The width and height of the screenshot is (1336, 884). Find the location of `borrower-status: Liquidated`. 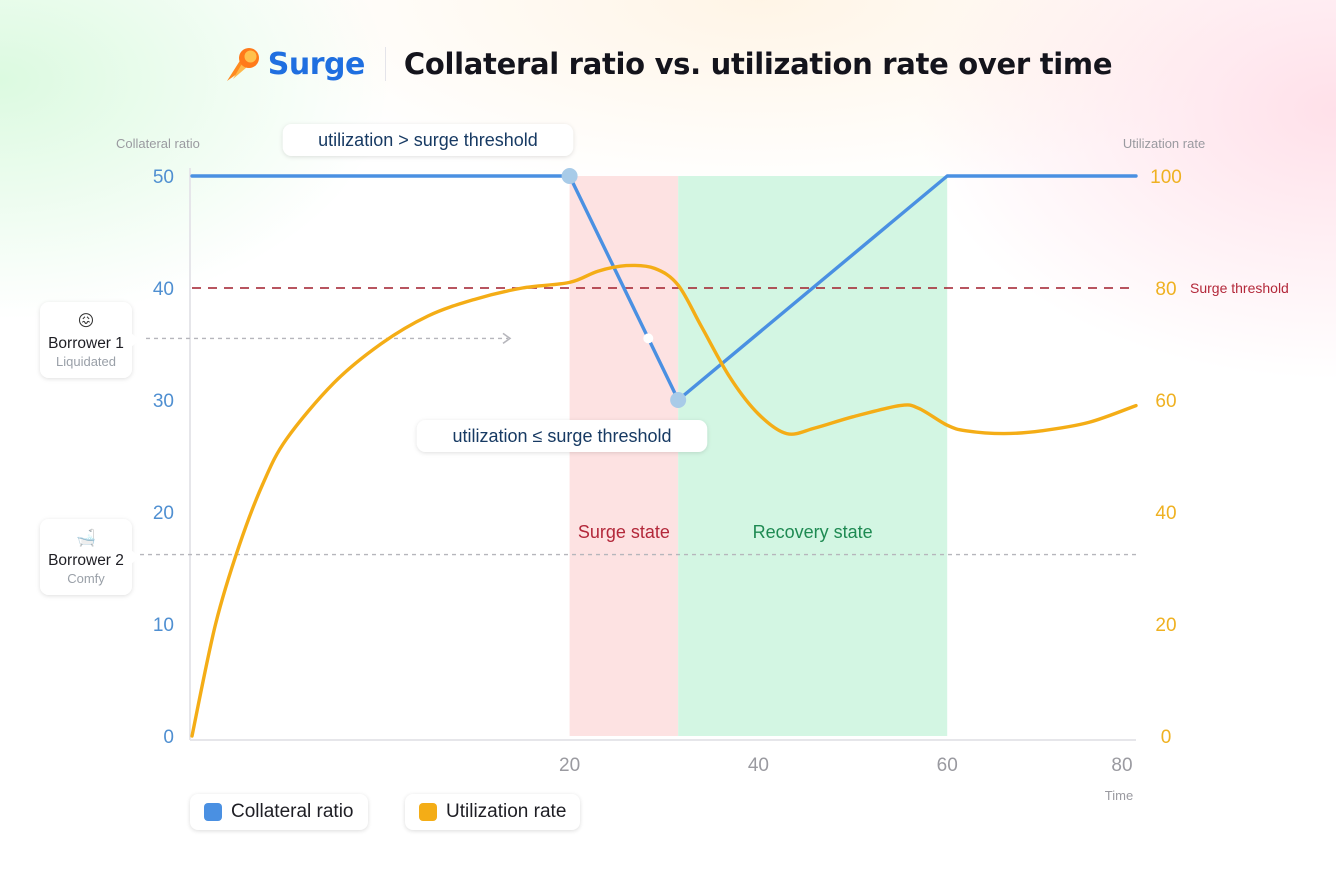

borrower-status: Liquidated is located at coordinates (86, 361).